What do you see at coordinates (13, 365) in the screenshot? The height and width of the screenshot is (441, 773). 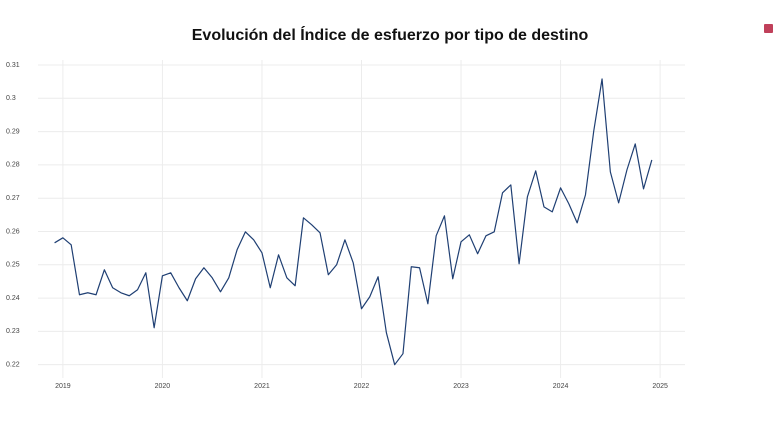 I see `y-tick-label: 0.22` at bounding box center [13, 365].